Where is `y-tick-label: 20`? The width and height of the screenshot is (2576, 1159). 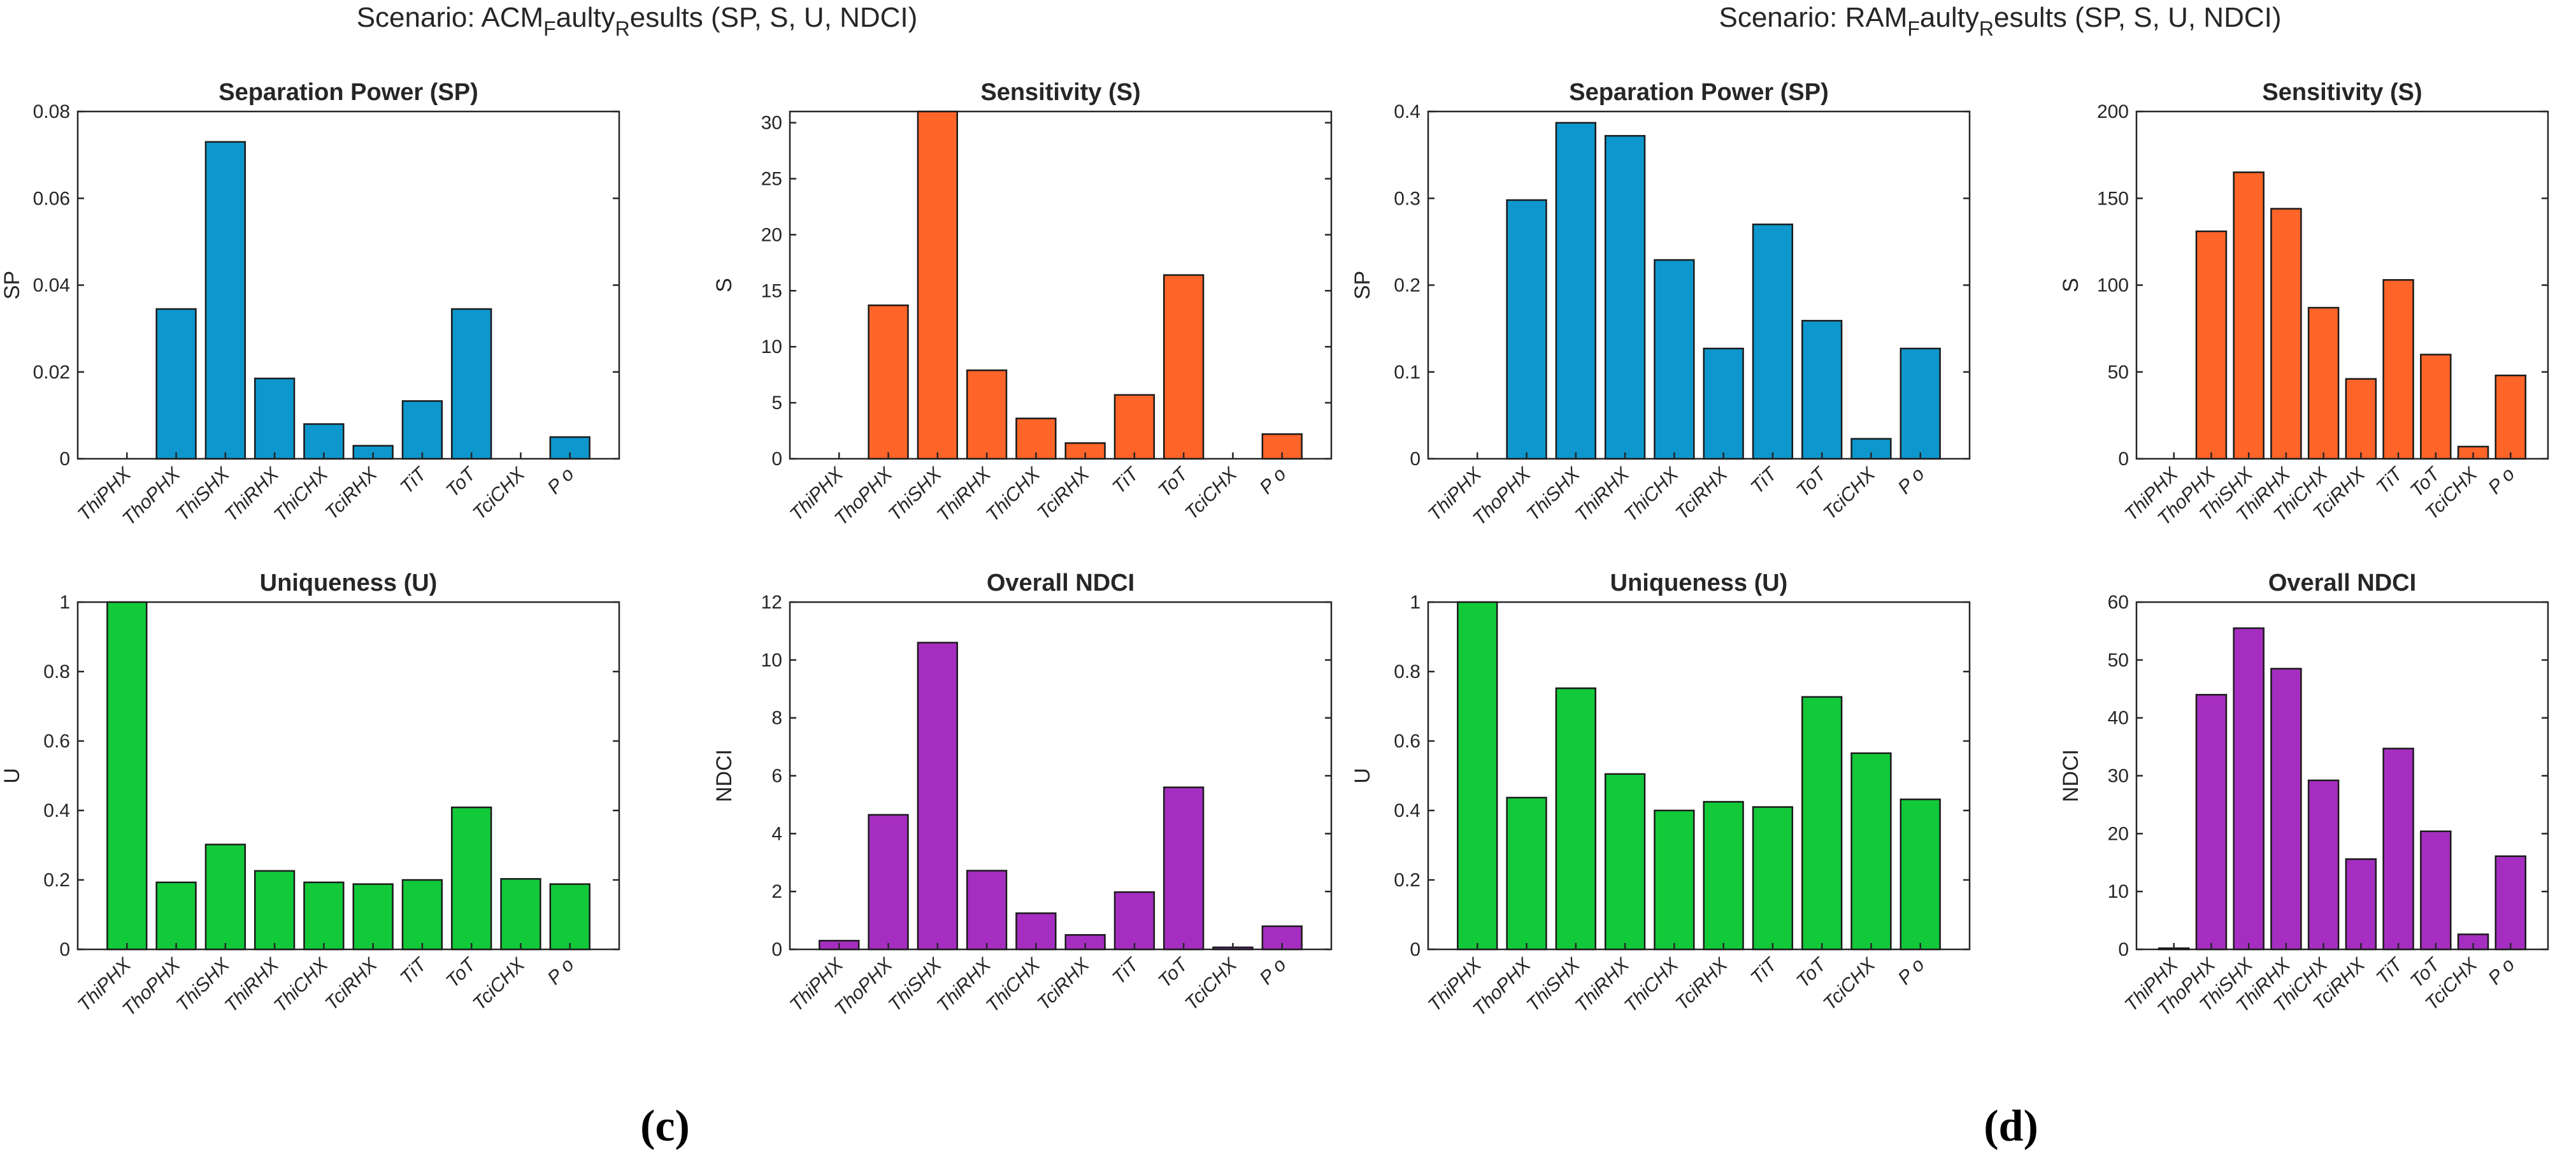
y-tick-label: 20 is located at coordinates (771, 234).